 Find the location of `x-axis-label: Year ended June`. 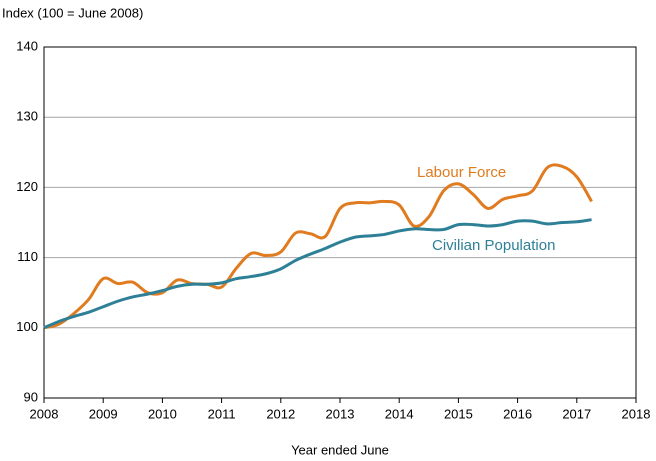

x-axis-label: Year ended June is located at coordinates (340, 449).